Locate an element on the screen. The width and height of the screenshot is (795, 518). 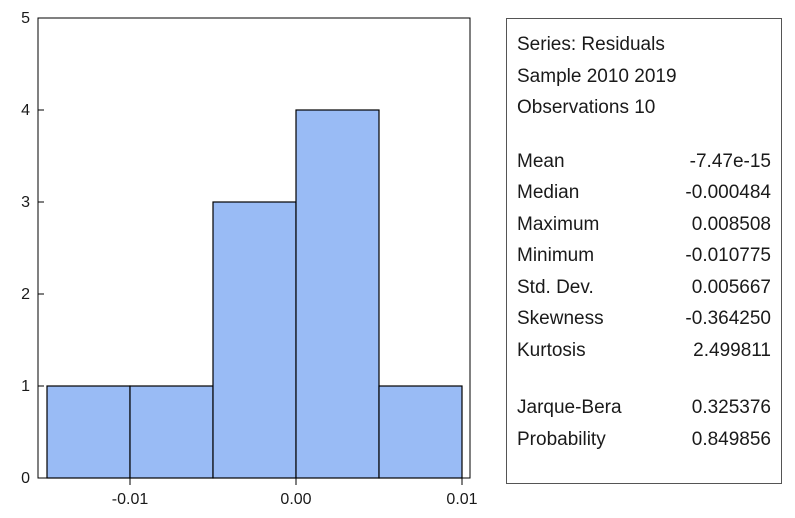
series-name: Series: Residuals is located at coordinates (591, 44).